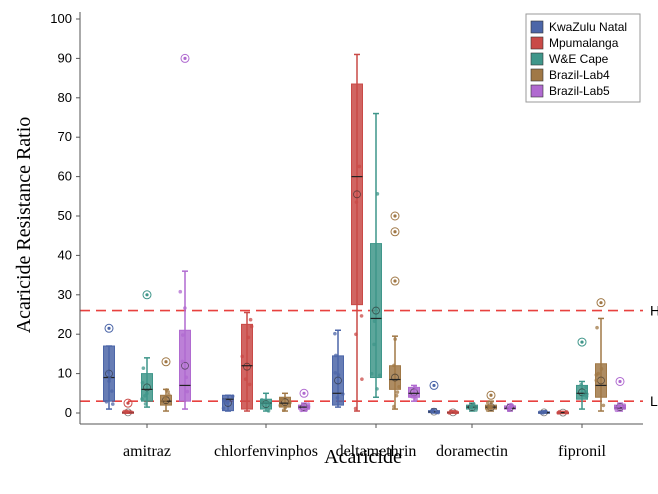  What do you see at coordinates (579, 75) in the screenshot?
I see `legend-label: Brazil-Lab4` at bounding box center [579, 75].